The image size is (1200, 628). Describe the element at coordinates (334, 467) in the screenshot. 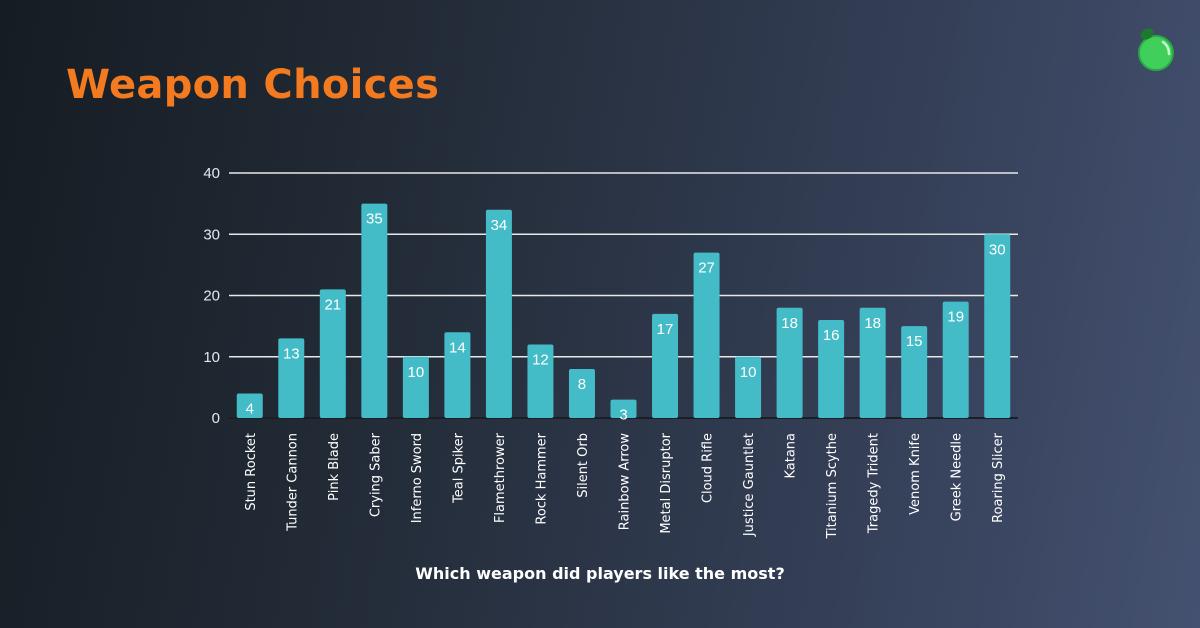

I see `x-tick-label: Pink Blade` at that location.